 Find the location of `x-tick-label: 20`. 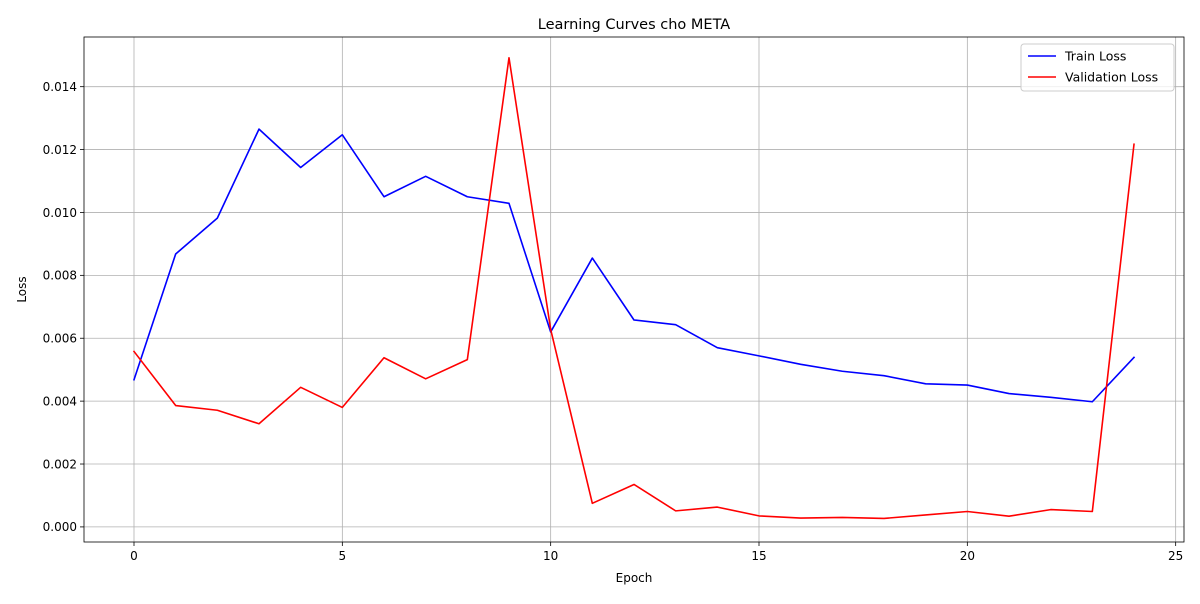

x-tick-label: 20 is located at coordinates (967, 556).